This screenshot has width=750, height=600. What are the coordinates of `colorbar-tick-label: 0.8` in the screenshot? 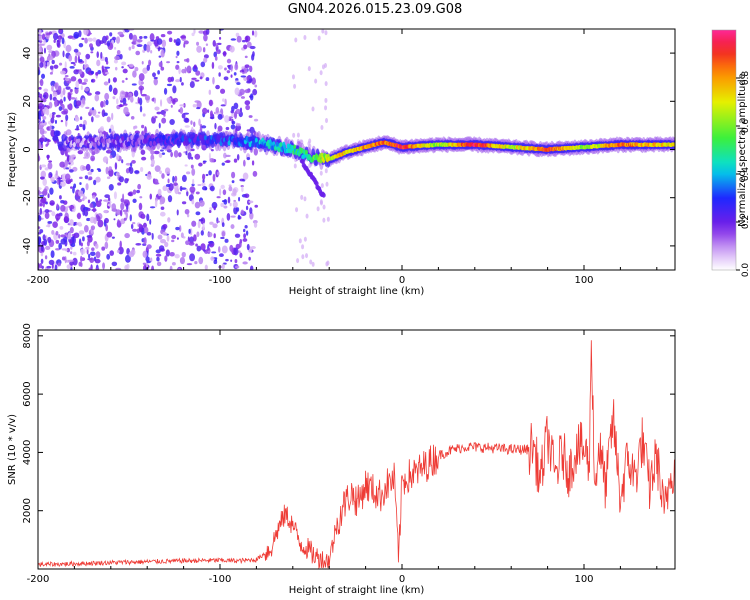 It's located at (745, 78).